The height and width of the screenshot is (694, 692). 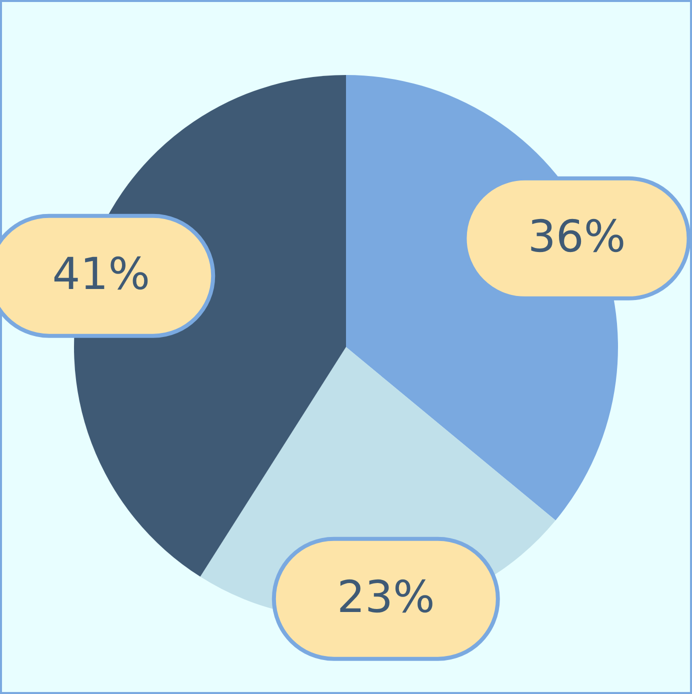 I want to click on data-label: 41%, so click(x=101, y=274).